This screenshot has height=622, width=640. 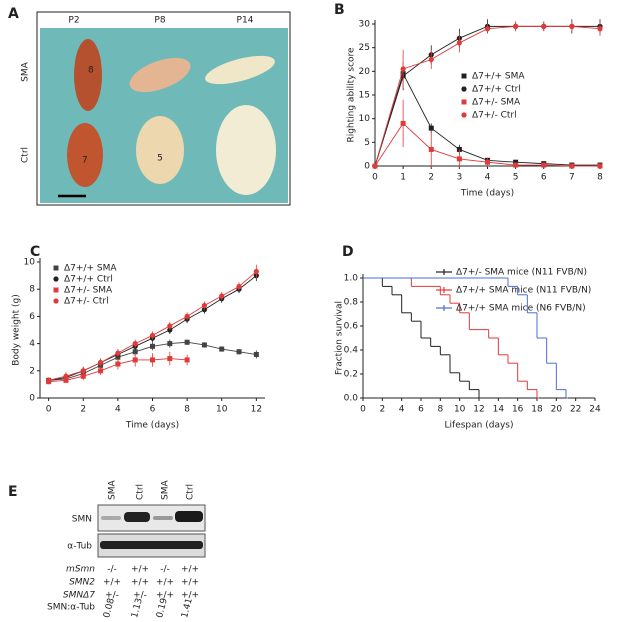 I want to click on x-tick-label: 7, so click(x=572, y=178).